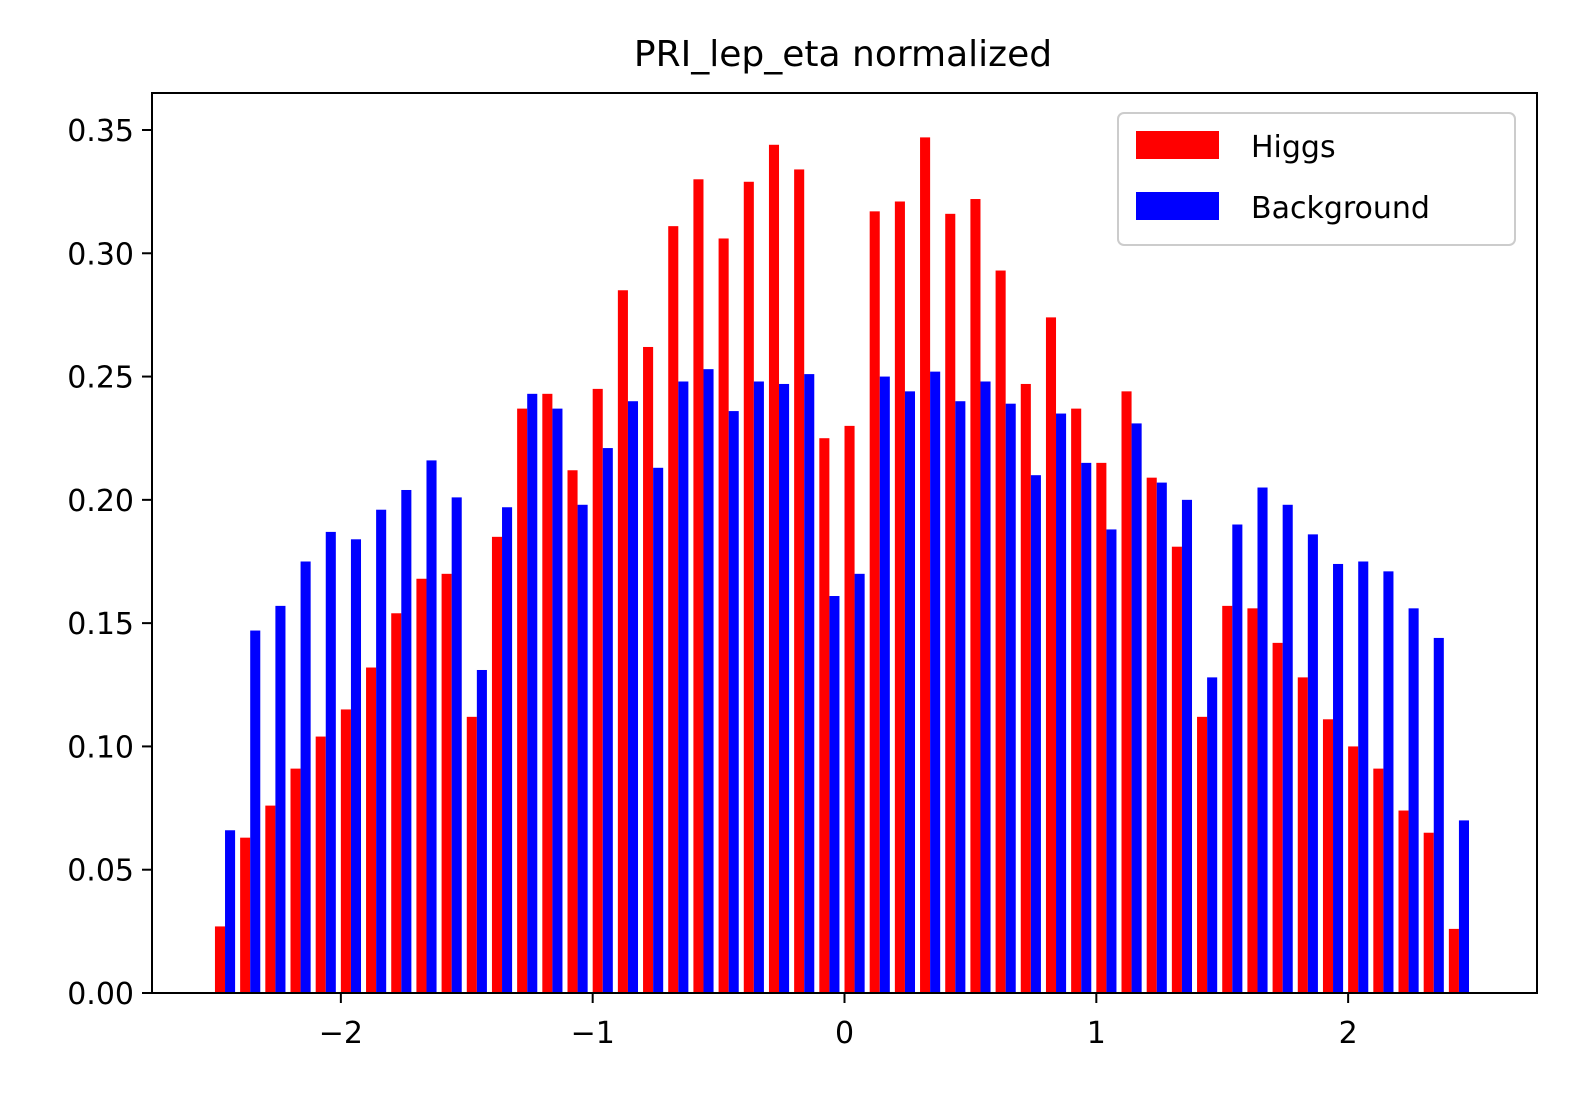  I want to click on y-tick-label: 0.15, so click(100, 624).